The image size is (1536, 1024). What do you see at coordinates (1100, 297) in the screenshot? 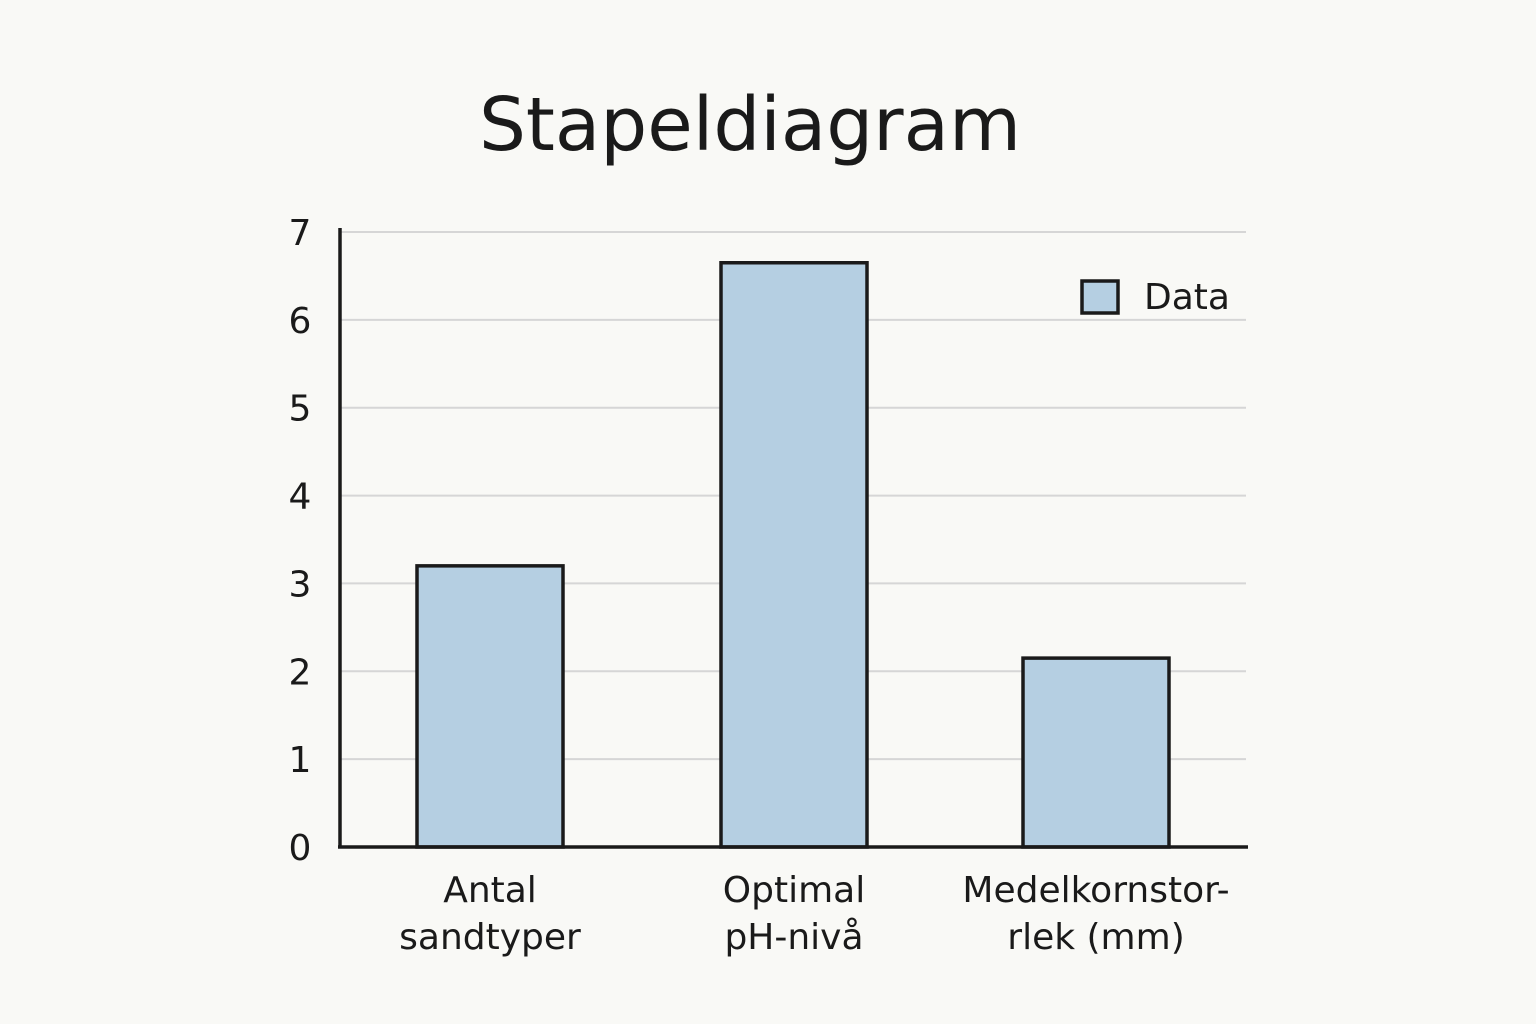
I see `legend-swatch` at bounding box center [1100, 297].